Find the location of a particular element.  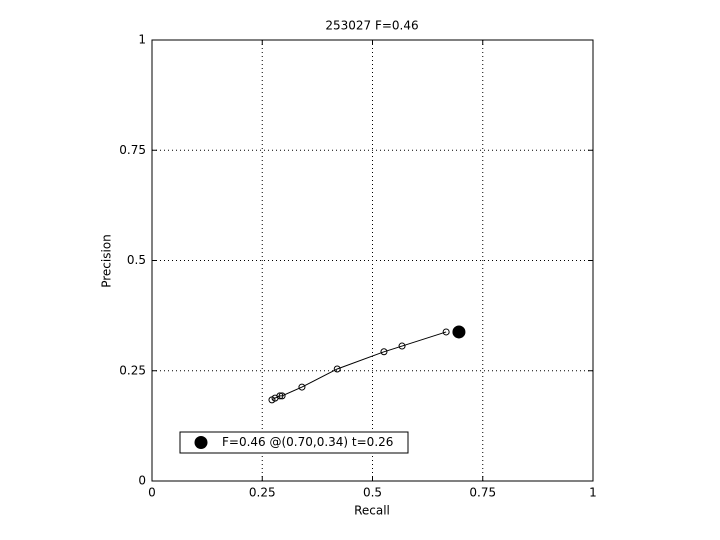

y-tick-label: 0 is located at coordinates (142, 481).